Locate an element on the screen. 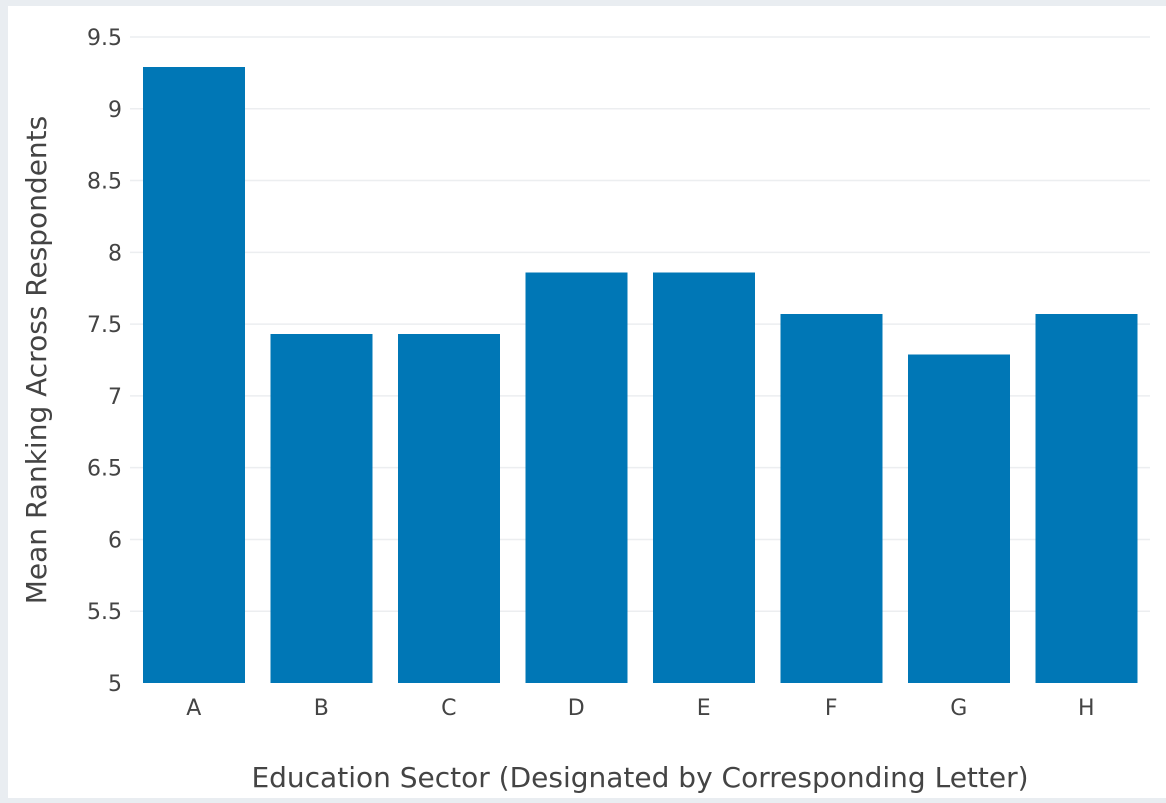 The height and width of the screenshot is (803, 1166). bar-b is located at coordinates (321, 508).